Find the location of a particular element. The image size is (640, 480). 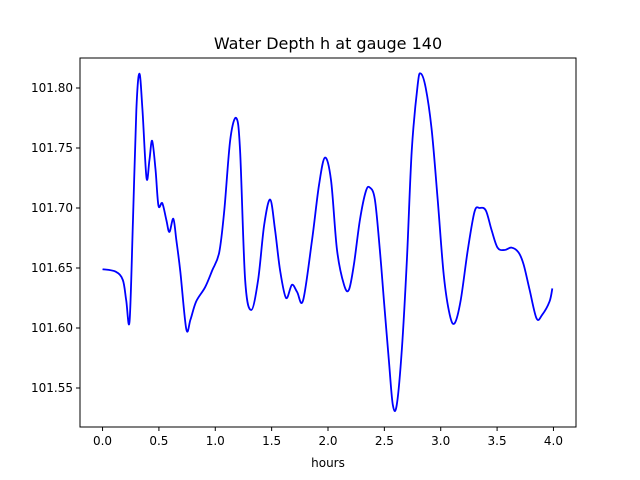

y-tick-label: 101.75 is located at coordinates (52, 148).